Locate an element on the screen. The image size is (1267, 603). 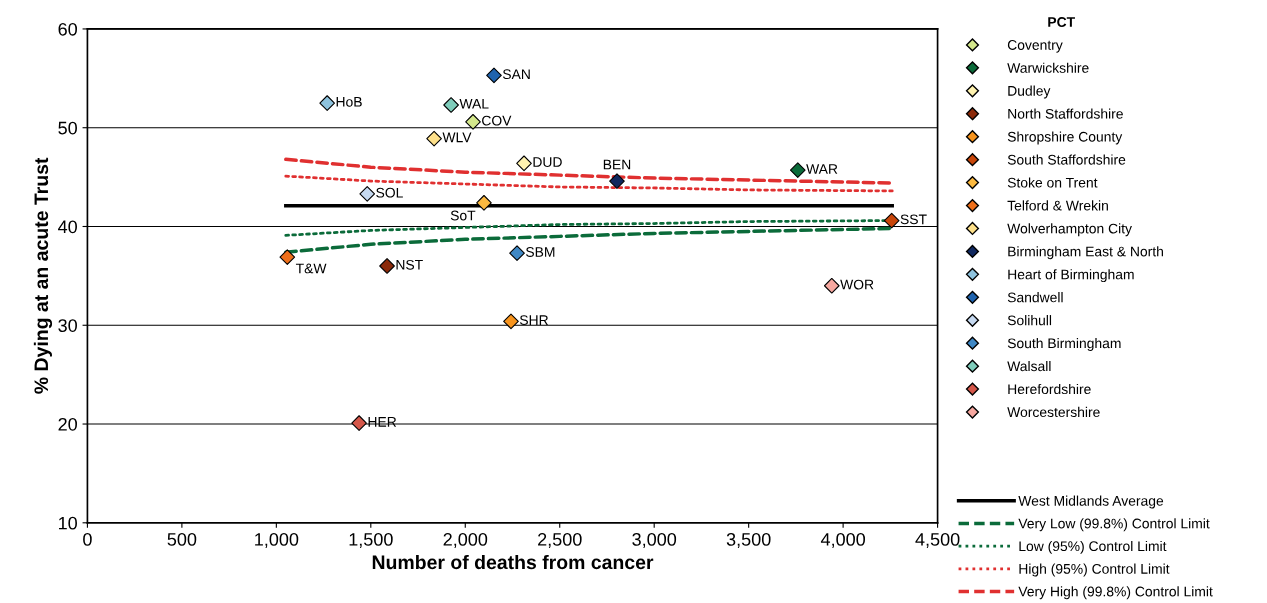
annotation: WAL is located at coordinates (474, 104).